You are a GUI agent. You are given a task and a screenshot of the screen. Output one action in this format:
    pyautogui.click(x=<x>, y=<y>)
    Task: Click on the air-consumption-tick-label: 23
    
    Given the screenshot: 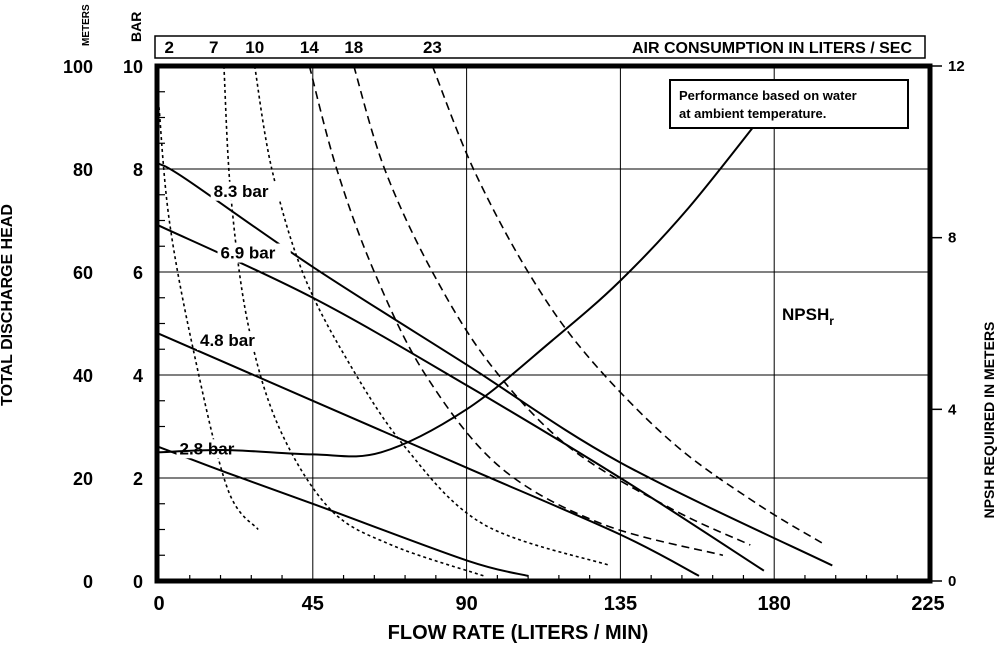 What is the action you would take?
    pyautogui.click(x=432, y=47)
    